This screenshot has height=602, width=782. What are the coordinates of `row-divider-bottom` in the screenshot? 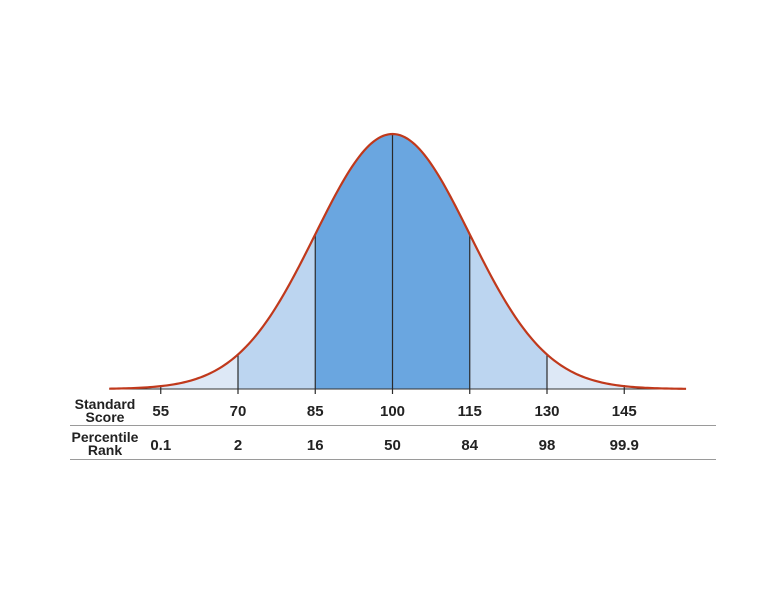 It's located at (393, 459).